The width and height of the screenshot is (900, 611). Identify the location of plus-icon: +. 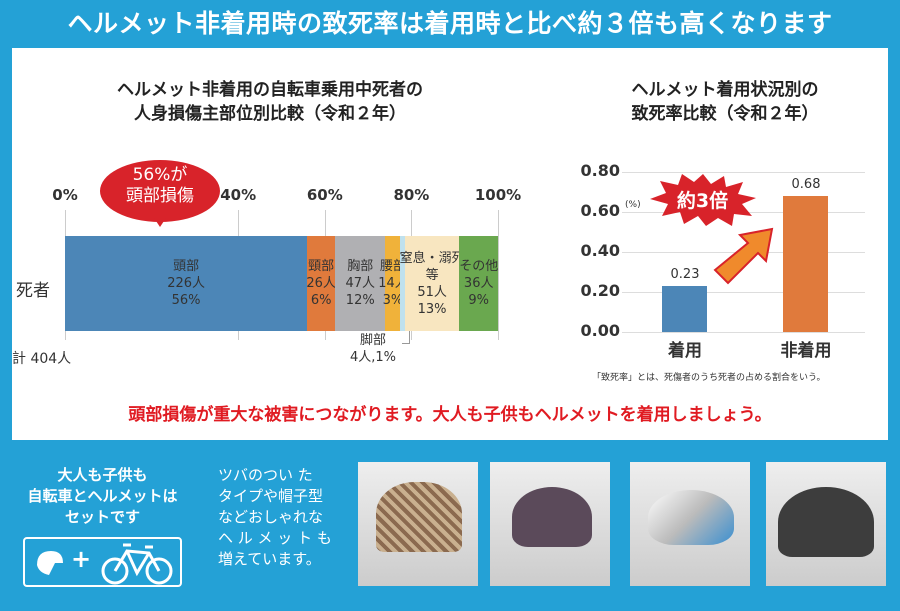
(81, 559).